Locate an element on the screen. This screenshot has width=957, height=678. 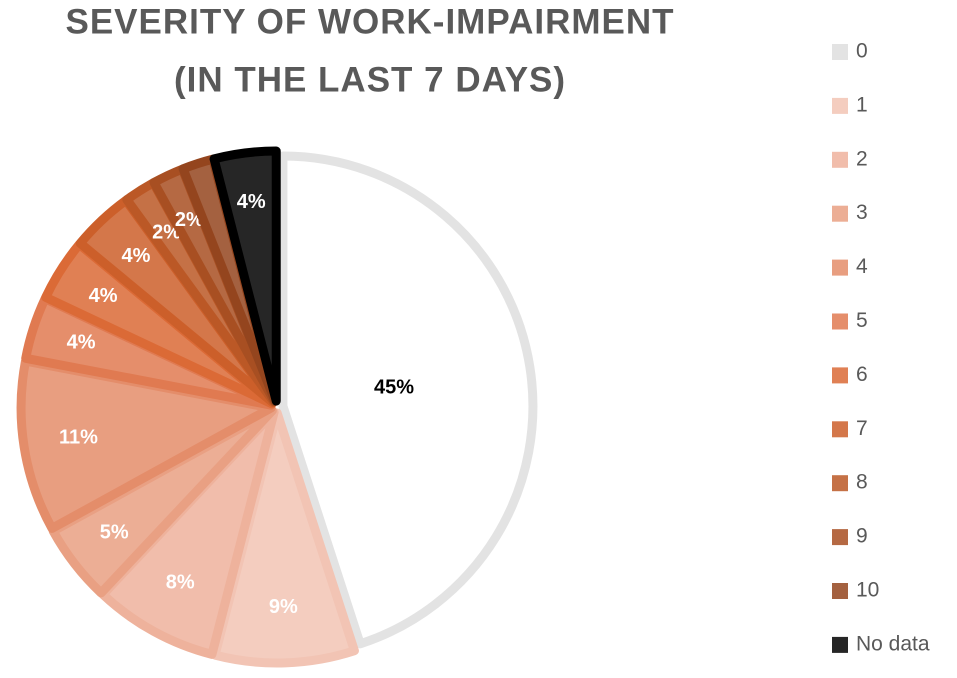
legend-label: 7 is located at coordinates (862, 428).